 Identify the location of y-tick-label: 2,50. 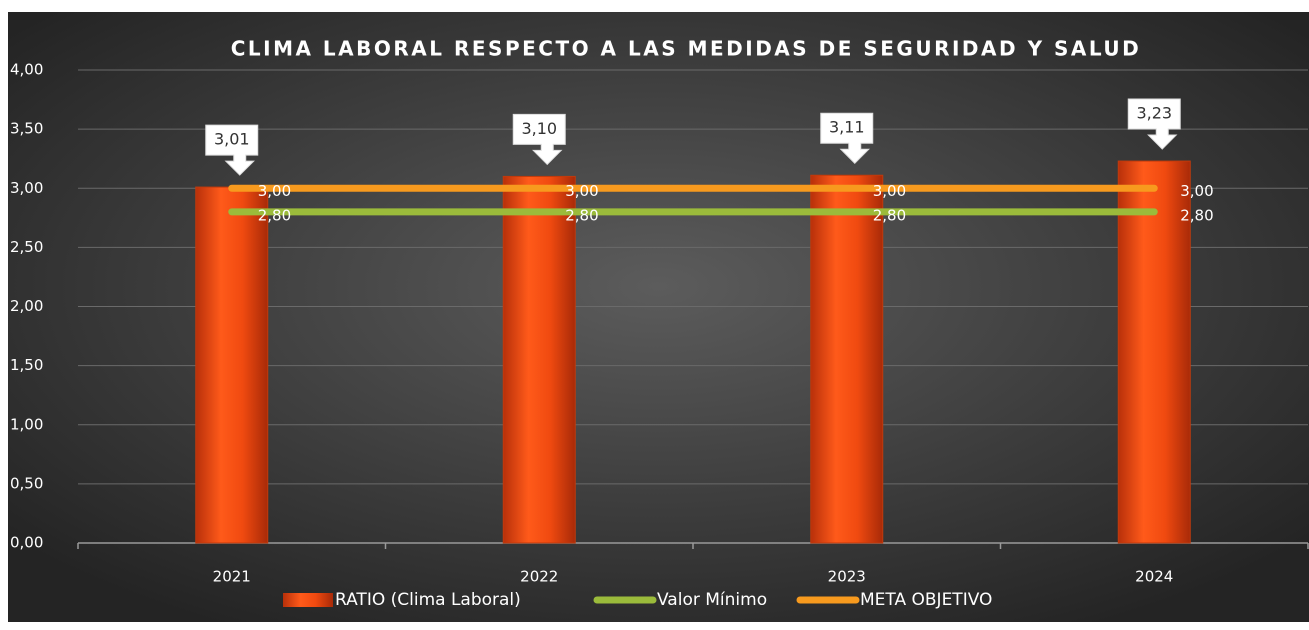
(26, 247).